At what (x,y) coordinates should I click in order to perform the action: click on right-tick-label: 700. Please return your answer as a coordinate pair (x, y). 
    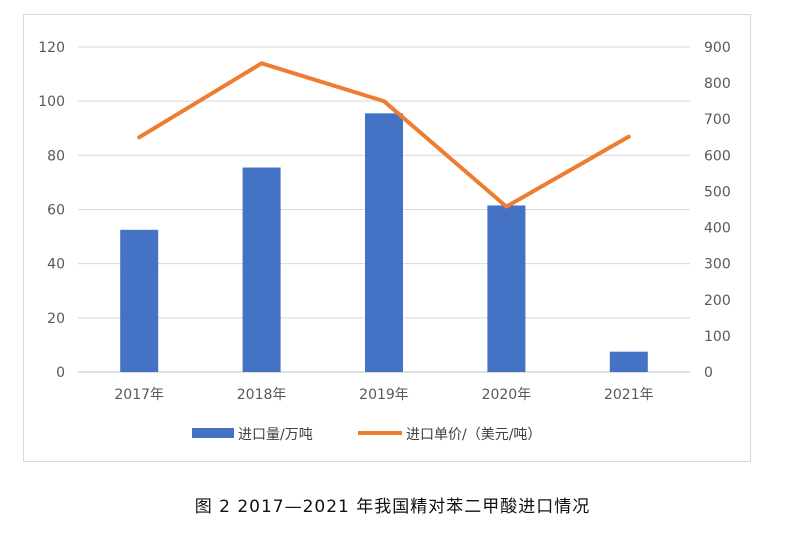
    Looking at the image, I should click on (717, 120).